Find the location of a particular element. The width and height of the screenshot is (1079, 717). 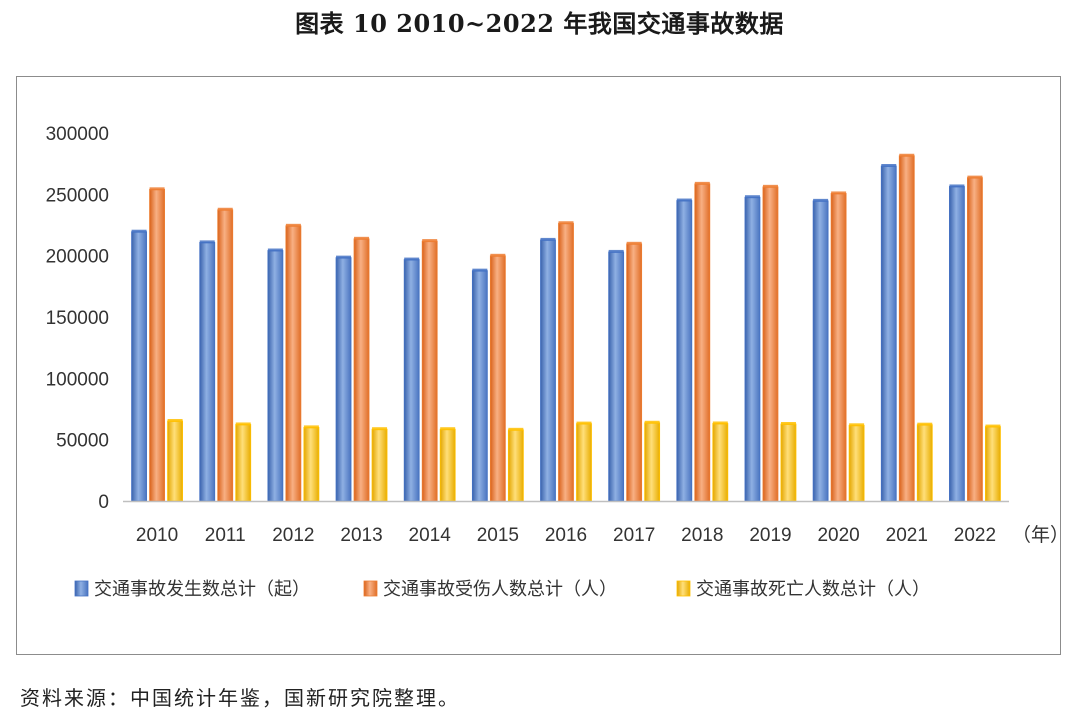

x-tick-label: 2014 is located at coordinates (430, 535).